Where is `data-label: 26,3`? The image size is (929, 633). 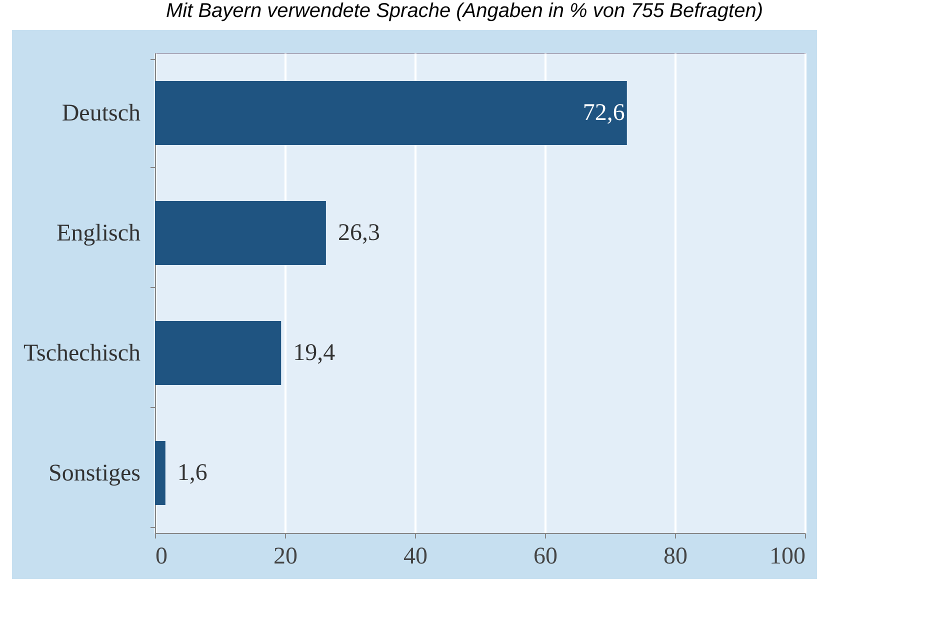
data-label: 26,3 is located at coordinates (359, 233).